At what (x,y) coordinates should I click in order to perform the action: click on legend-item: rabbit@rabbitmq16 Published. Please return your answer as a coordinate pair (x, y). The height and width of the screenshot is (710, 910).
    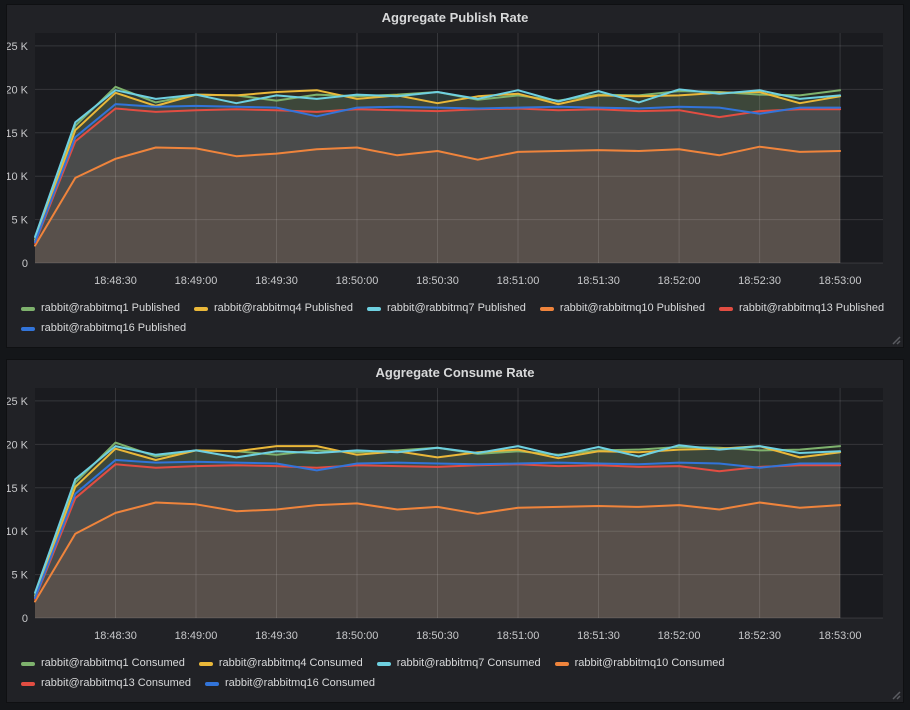
    Looking at the image, I should click on (103, 328).